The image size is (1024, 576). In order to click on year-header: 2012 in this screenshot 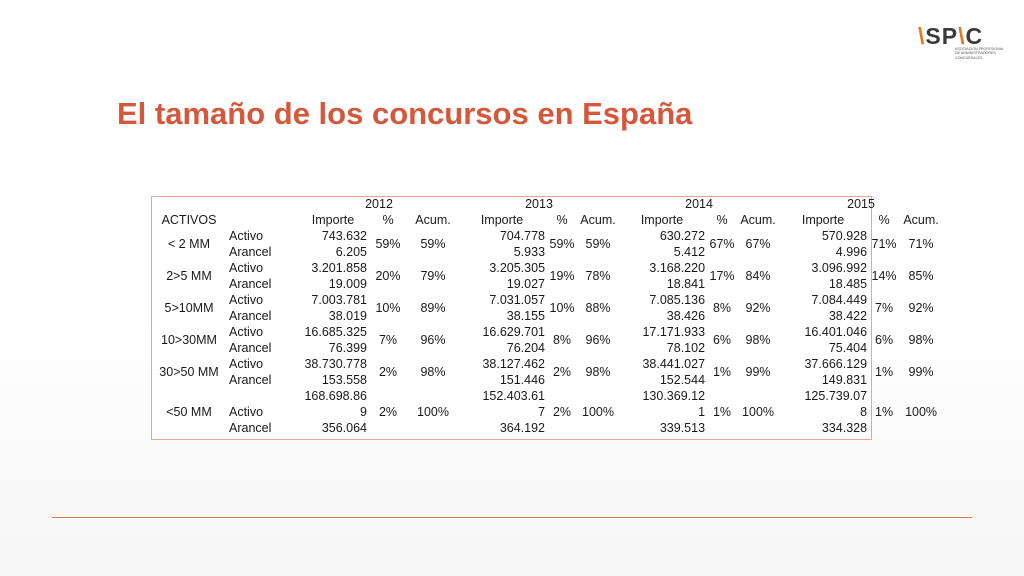, I will do `click(379, 204)`.